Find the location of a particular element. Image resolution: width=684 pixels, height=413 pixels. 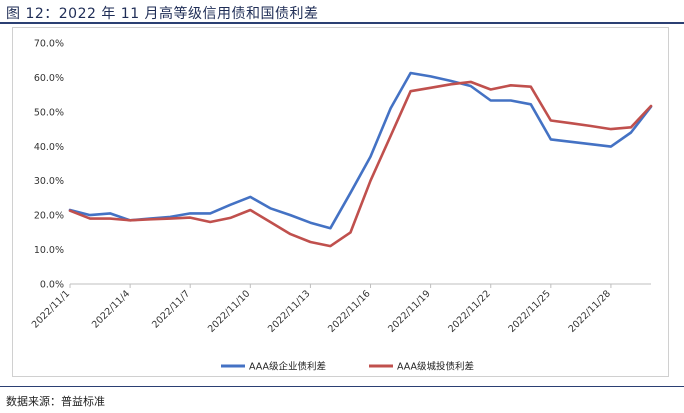

x-tick-label: 2022/11/19 is located at coordinates (409, 311).